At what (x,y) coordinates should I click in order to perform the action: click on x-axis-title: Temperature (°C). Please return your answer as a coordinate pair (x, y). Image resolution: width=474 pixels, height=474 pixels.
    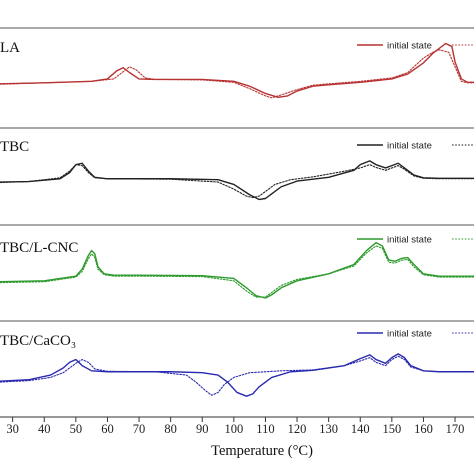
    Looking at the image, I should click on (262, 451).